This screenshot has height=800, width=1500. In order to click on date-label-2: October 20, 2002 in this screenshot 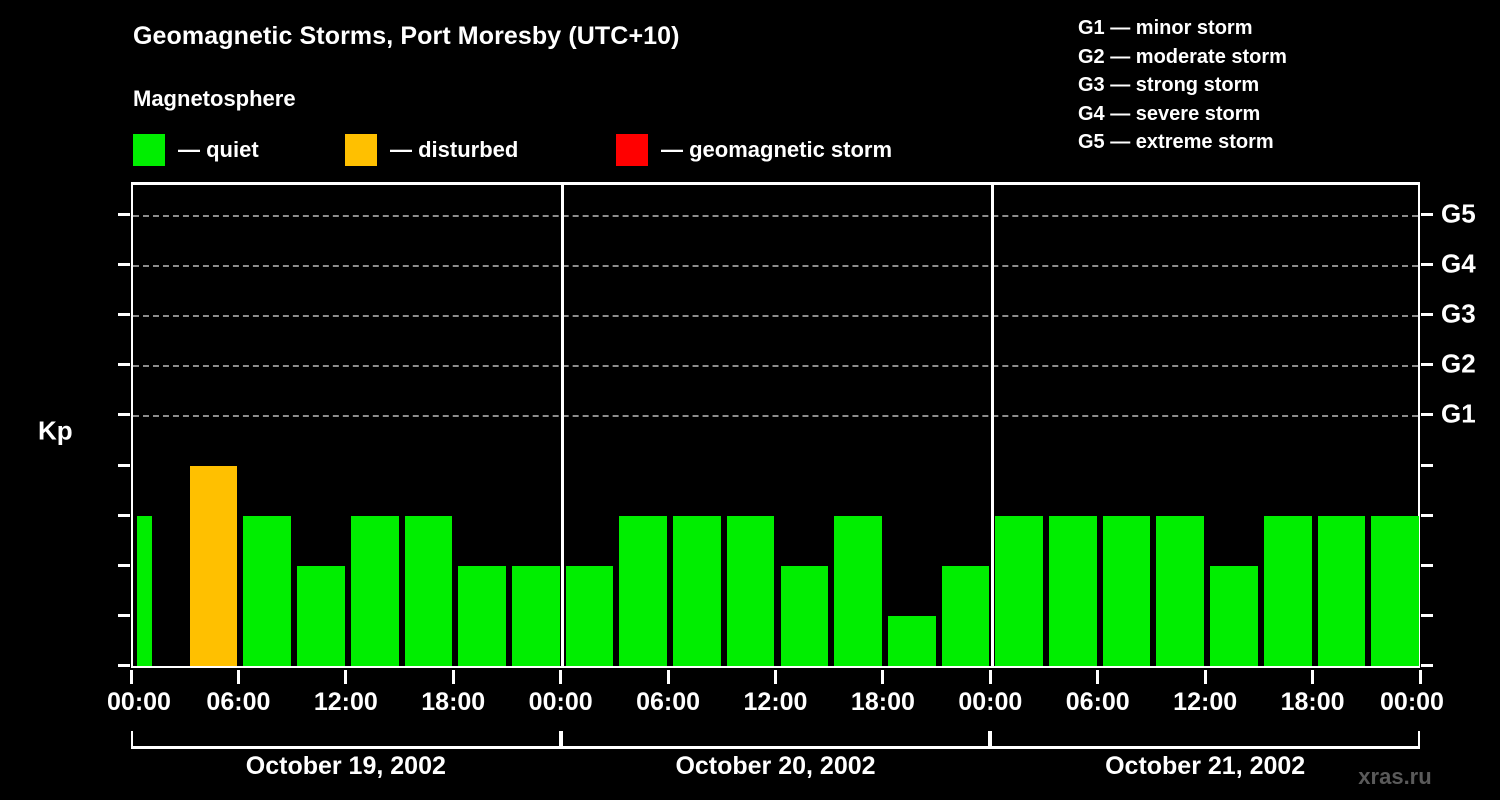, I will do `click(775, 766)`.